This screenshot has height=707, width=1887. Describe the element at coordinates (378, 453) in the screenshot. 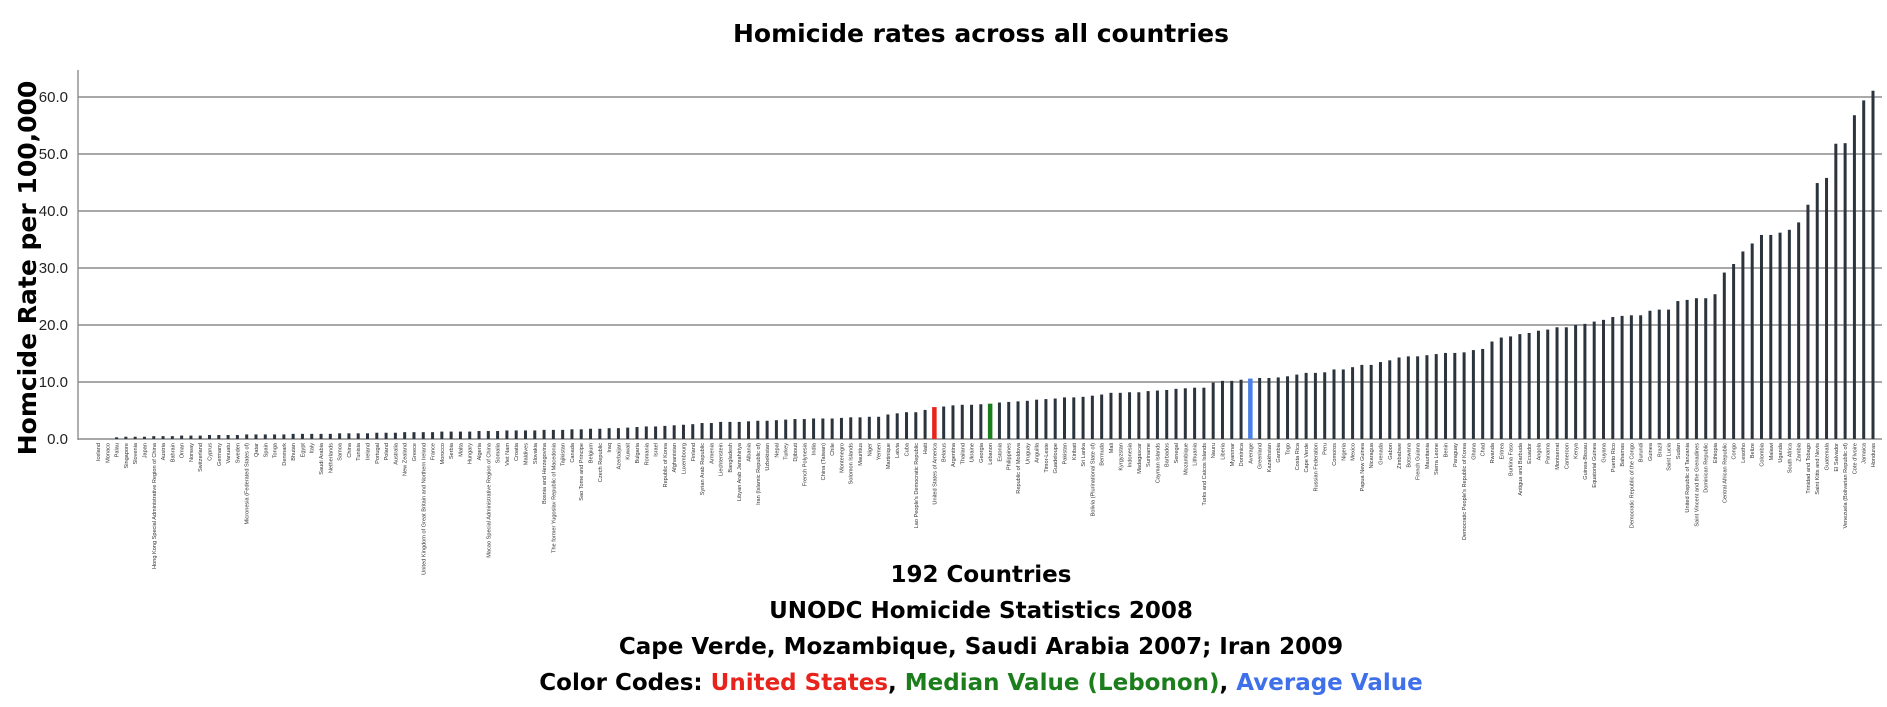

I see `category-label: Portugal` at that location.